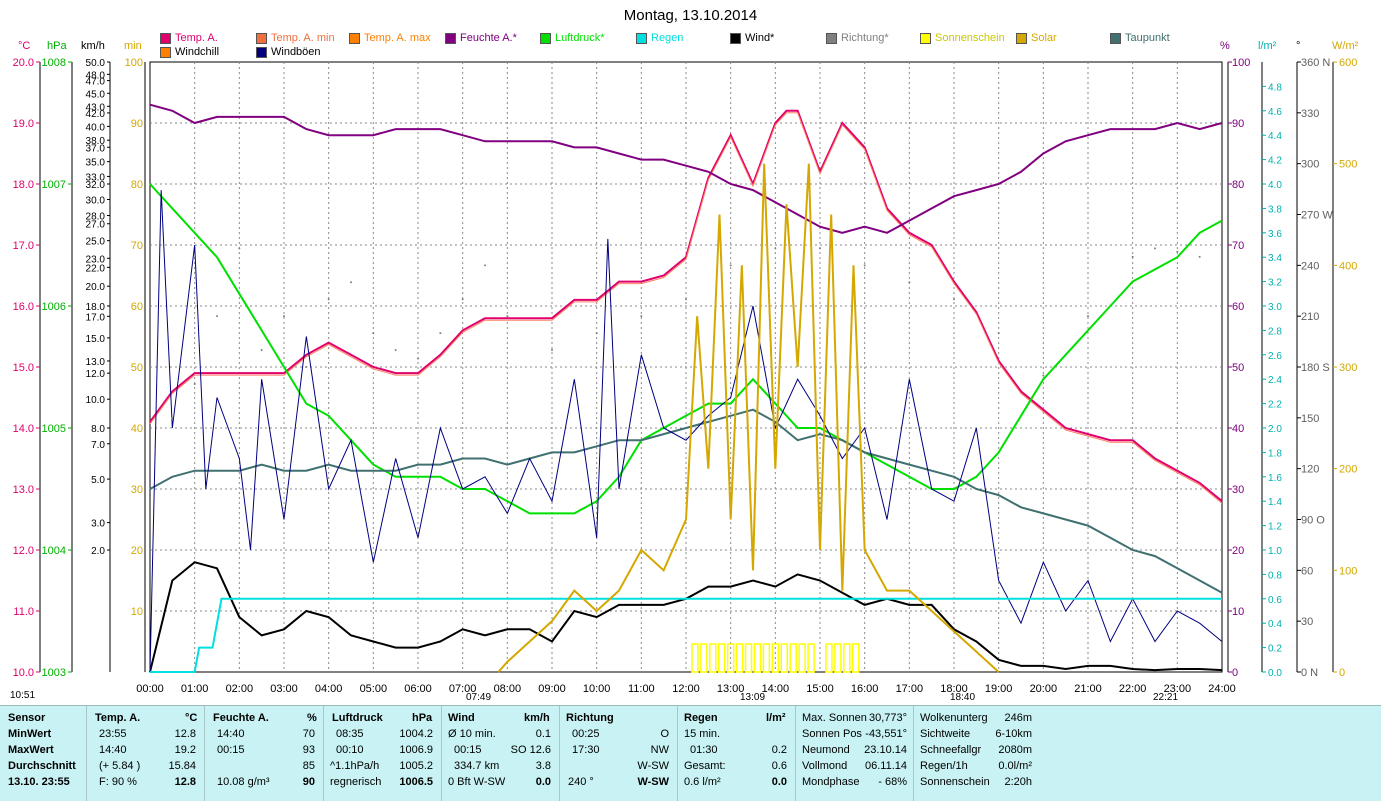  I want to click on legend-label: Windchill, so click(197, 52).